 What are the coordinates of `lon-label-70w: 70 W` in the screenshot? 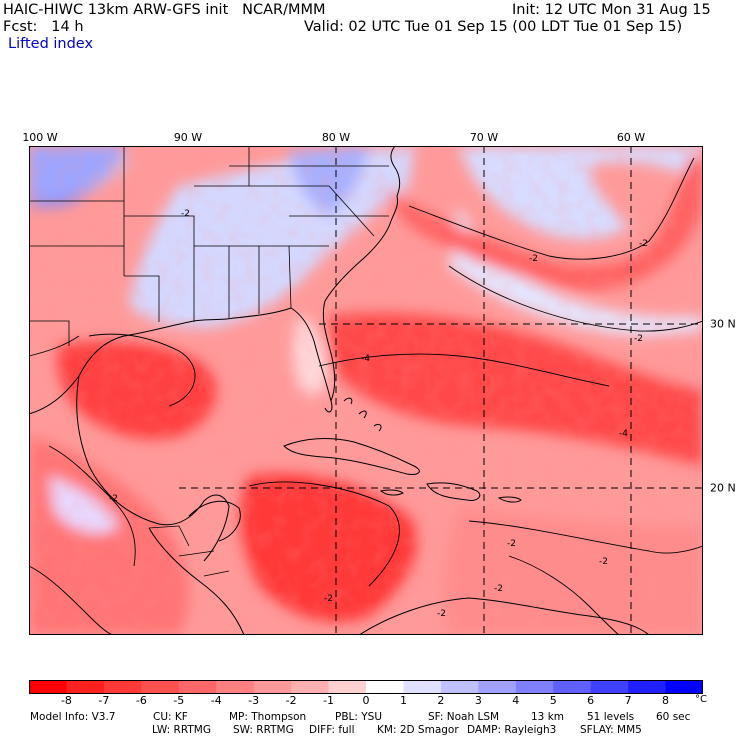 It's located at (484, 137).